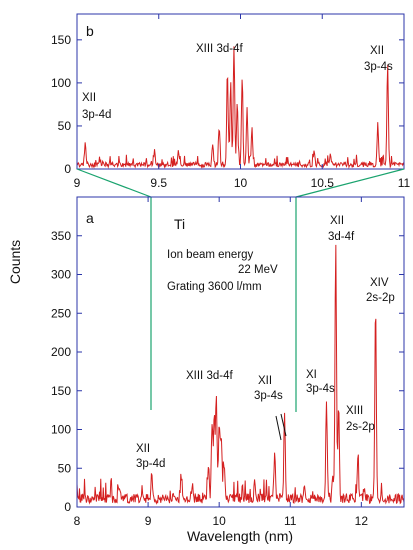 The image size is (413, 550). What do you see at coordinates (290, 521) in the screenshot?
I see `a-xtick-label-3: 11` at bounding box center [290, 521].